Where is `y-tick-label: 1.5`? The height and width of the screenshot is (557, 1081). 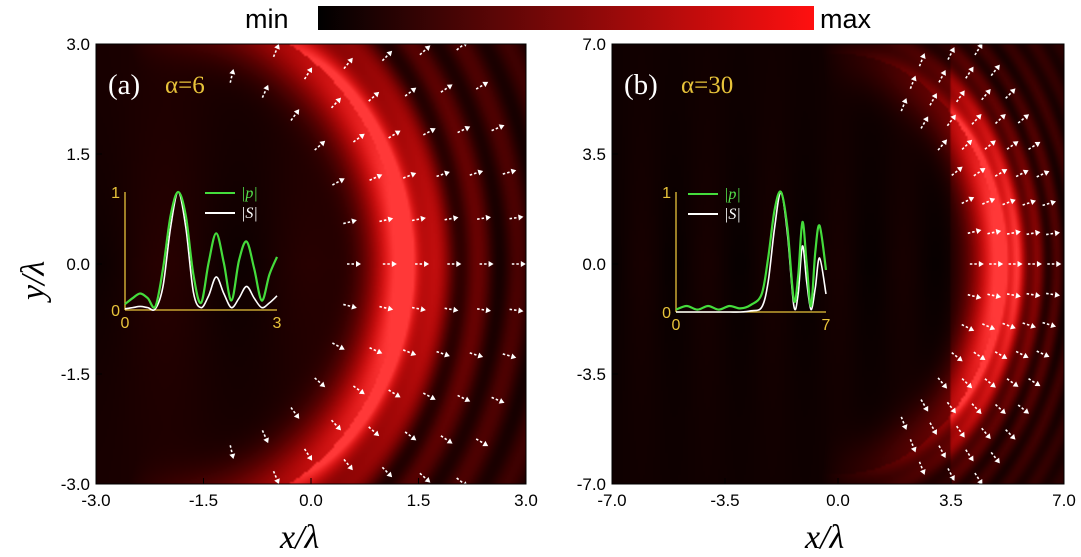
y-tick-label: 1.5 is located at coordinates (78, 154).